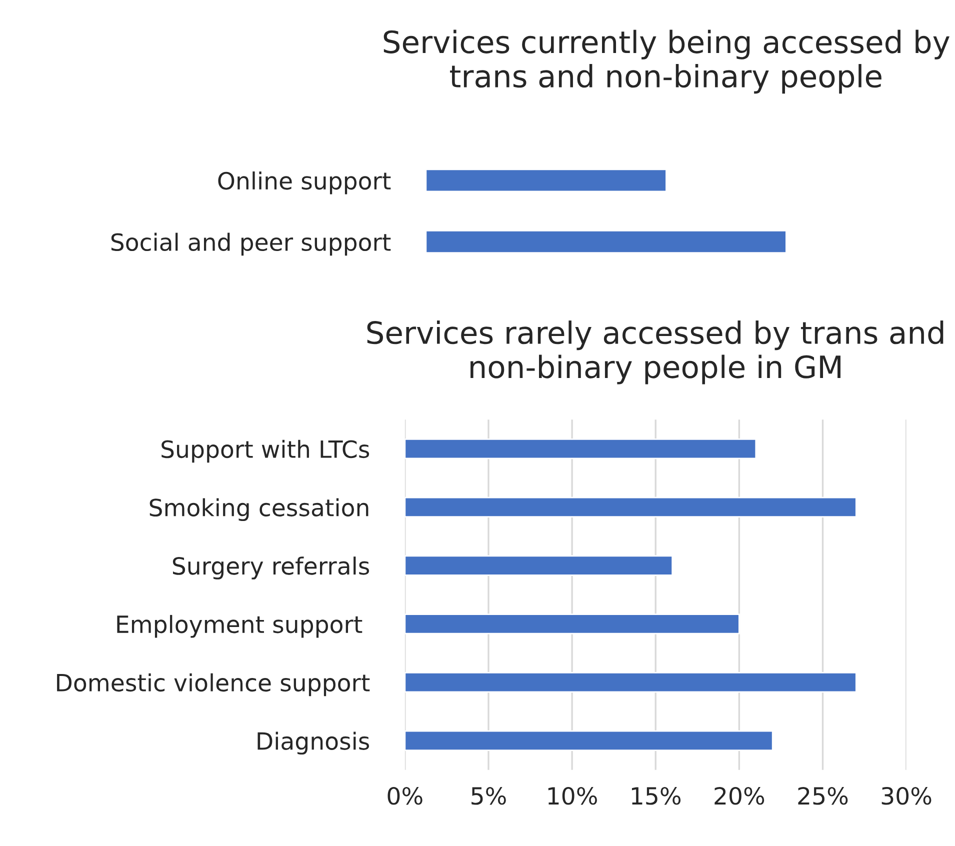 This screenshot has width=955, height=846. What do you see at coordinates (314, 743) in the screenshot?
I see `y-tick-label: Diagnosis` at bounding box center [314, 743].